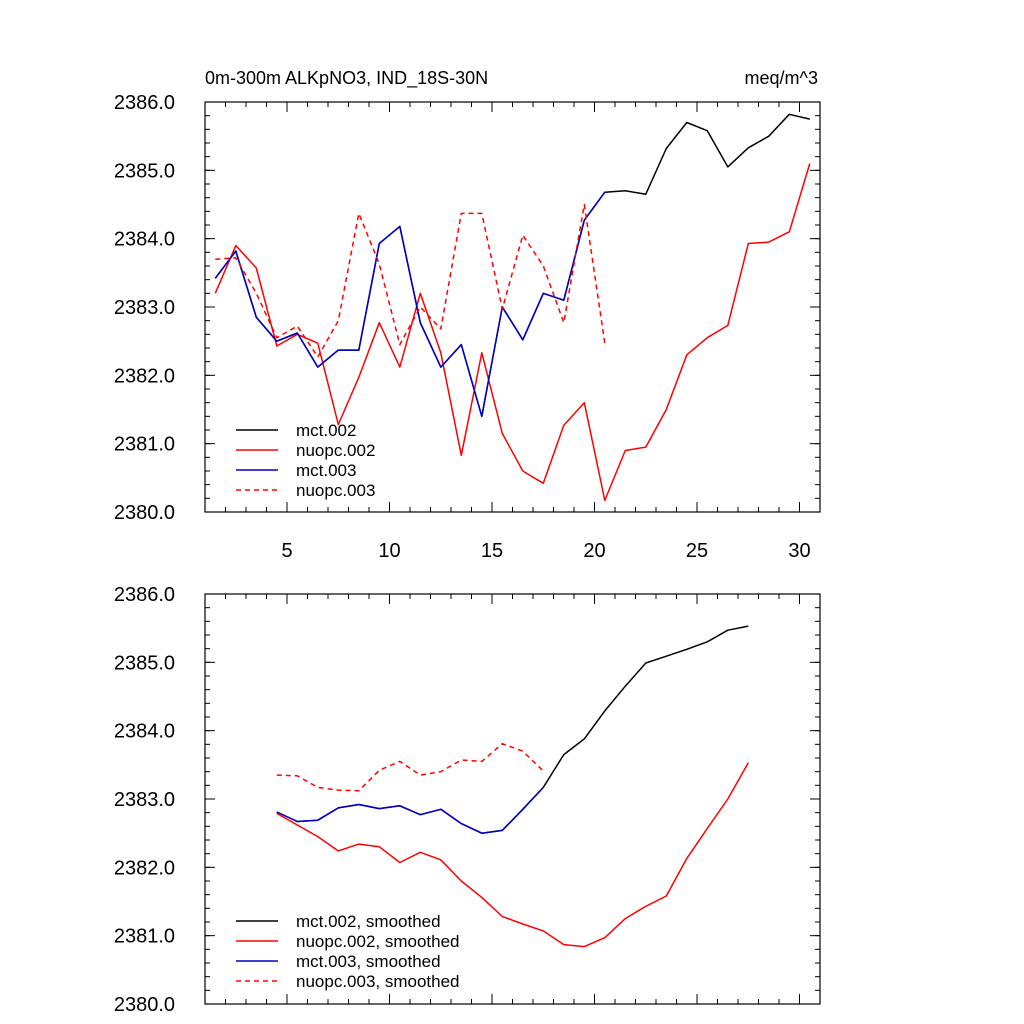 This screenshot has height=1024, width=1024. Describe the element at coordinates (594, 551) in the screenshot. I see `x-tick-label: 20` at that location.